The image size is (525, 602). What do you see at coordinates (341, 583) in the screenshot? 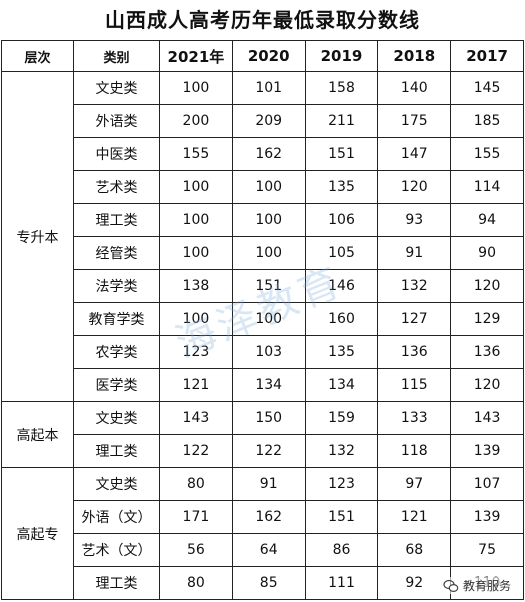
I see `score-cell: 111` at bounding box center [341, 583].